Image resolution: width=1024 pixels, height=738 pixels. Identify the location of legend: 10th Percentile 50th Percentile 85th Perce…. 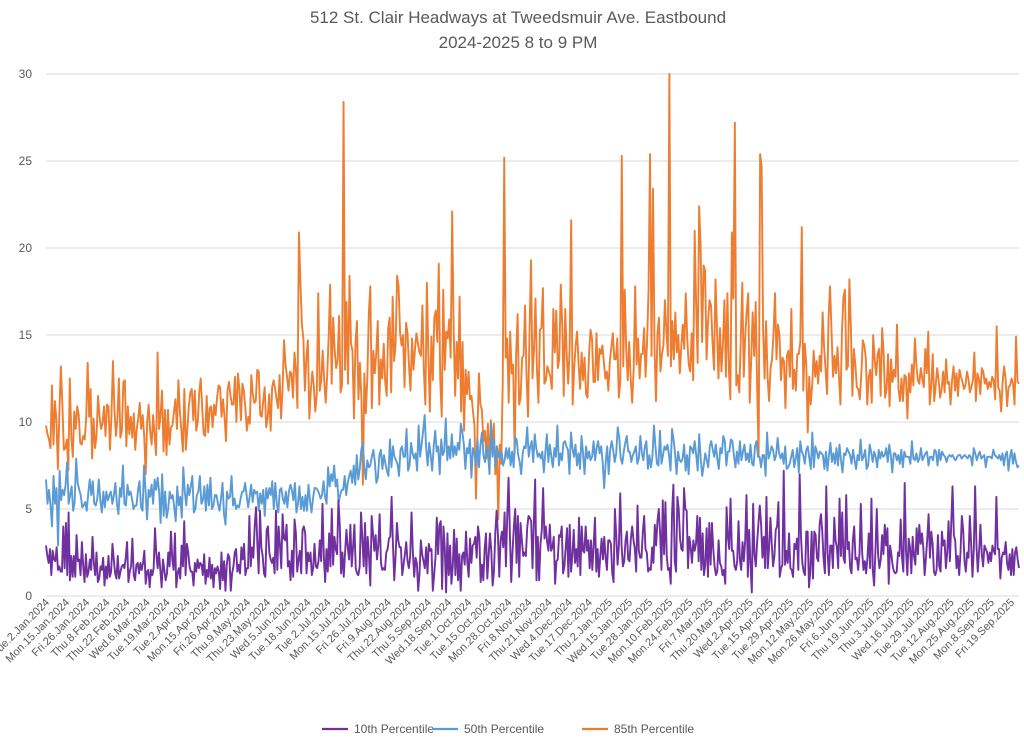
(508, 729).